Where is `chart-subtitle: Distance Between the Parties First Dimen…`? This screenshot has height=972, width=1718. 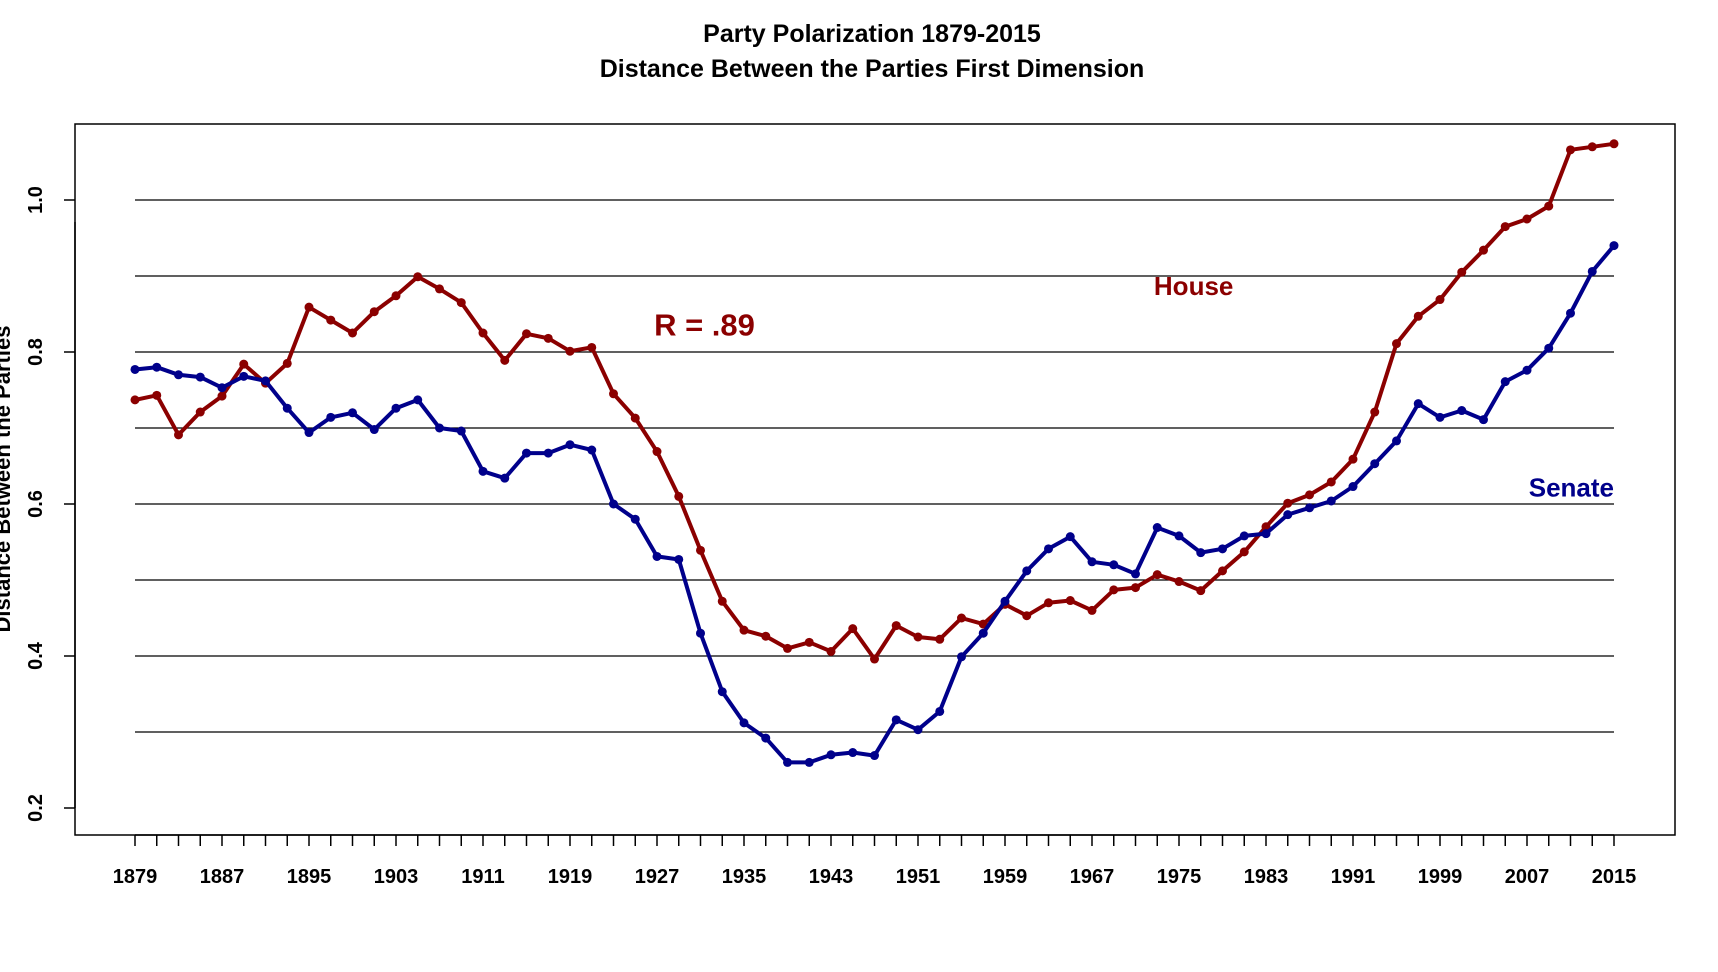
chart-subtitle: Distance Between the Parties First Dimen… is located at coordinates (872, 69).